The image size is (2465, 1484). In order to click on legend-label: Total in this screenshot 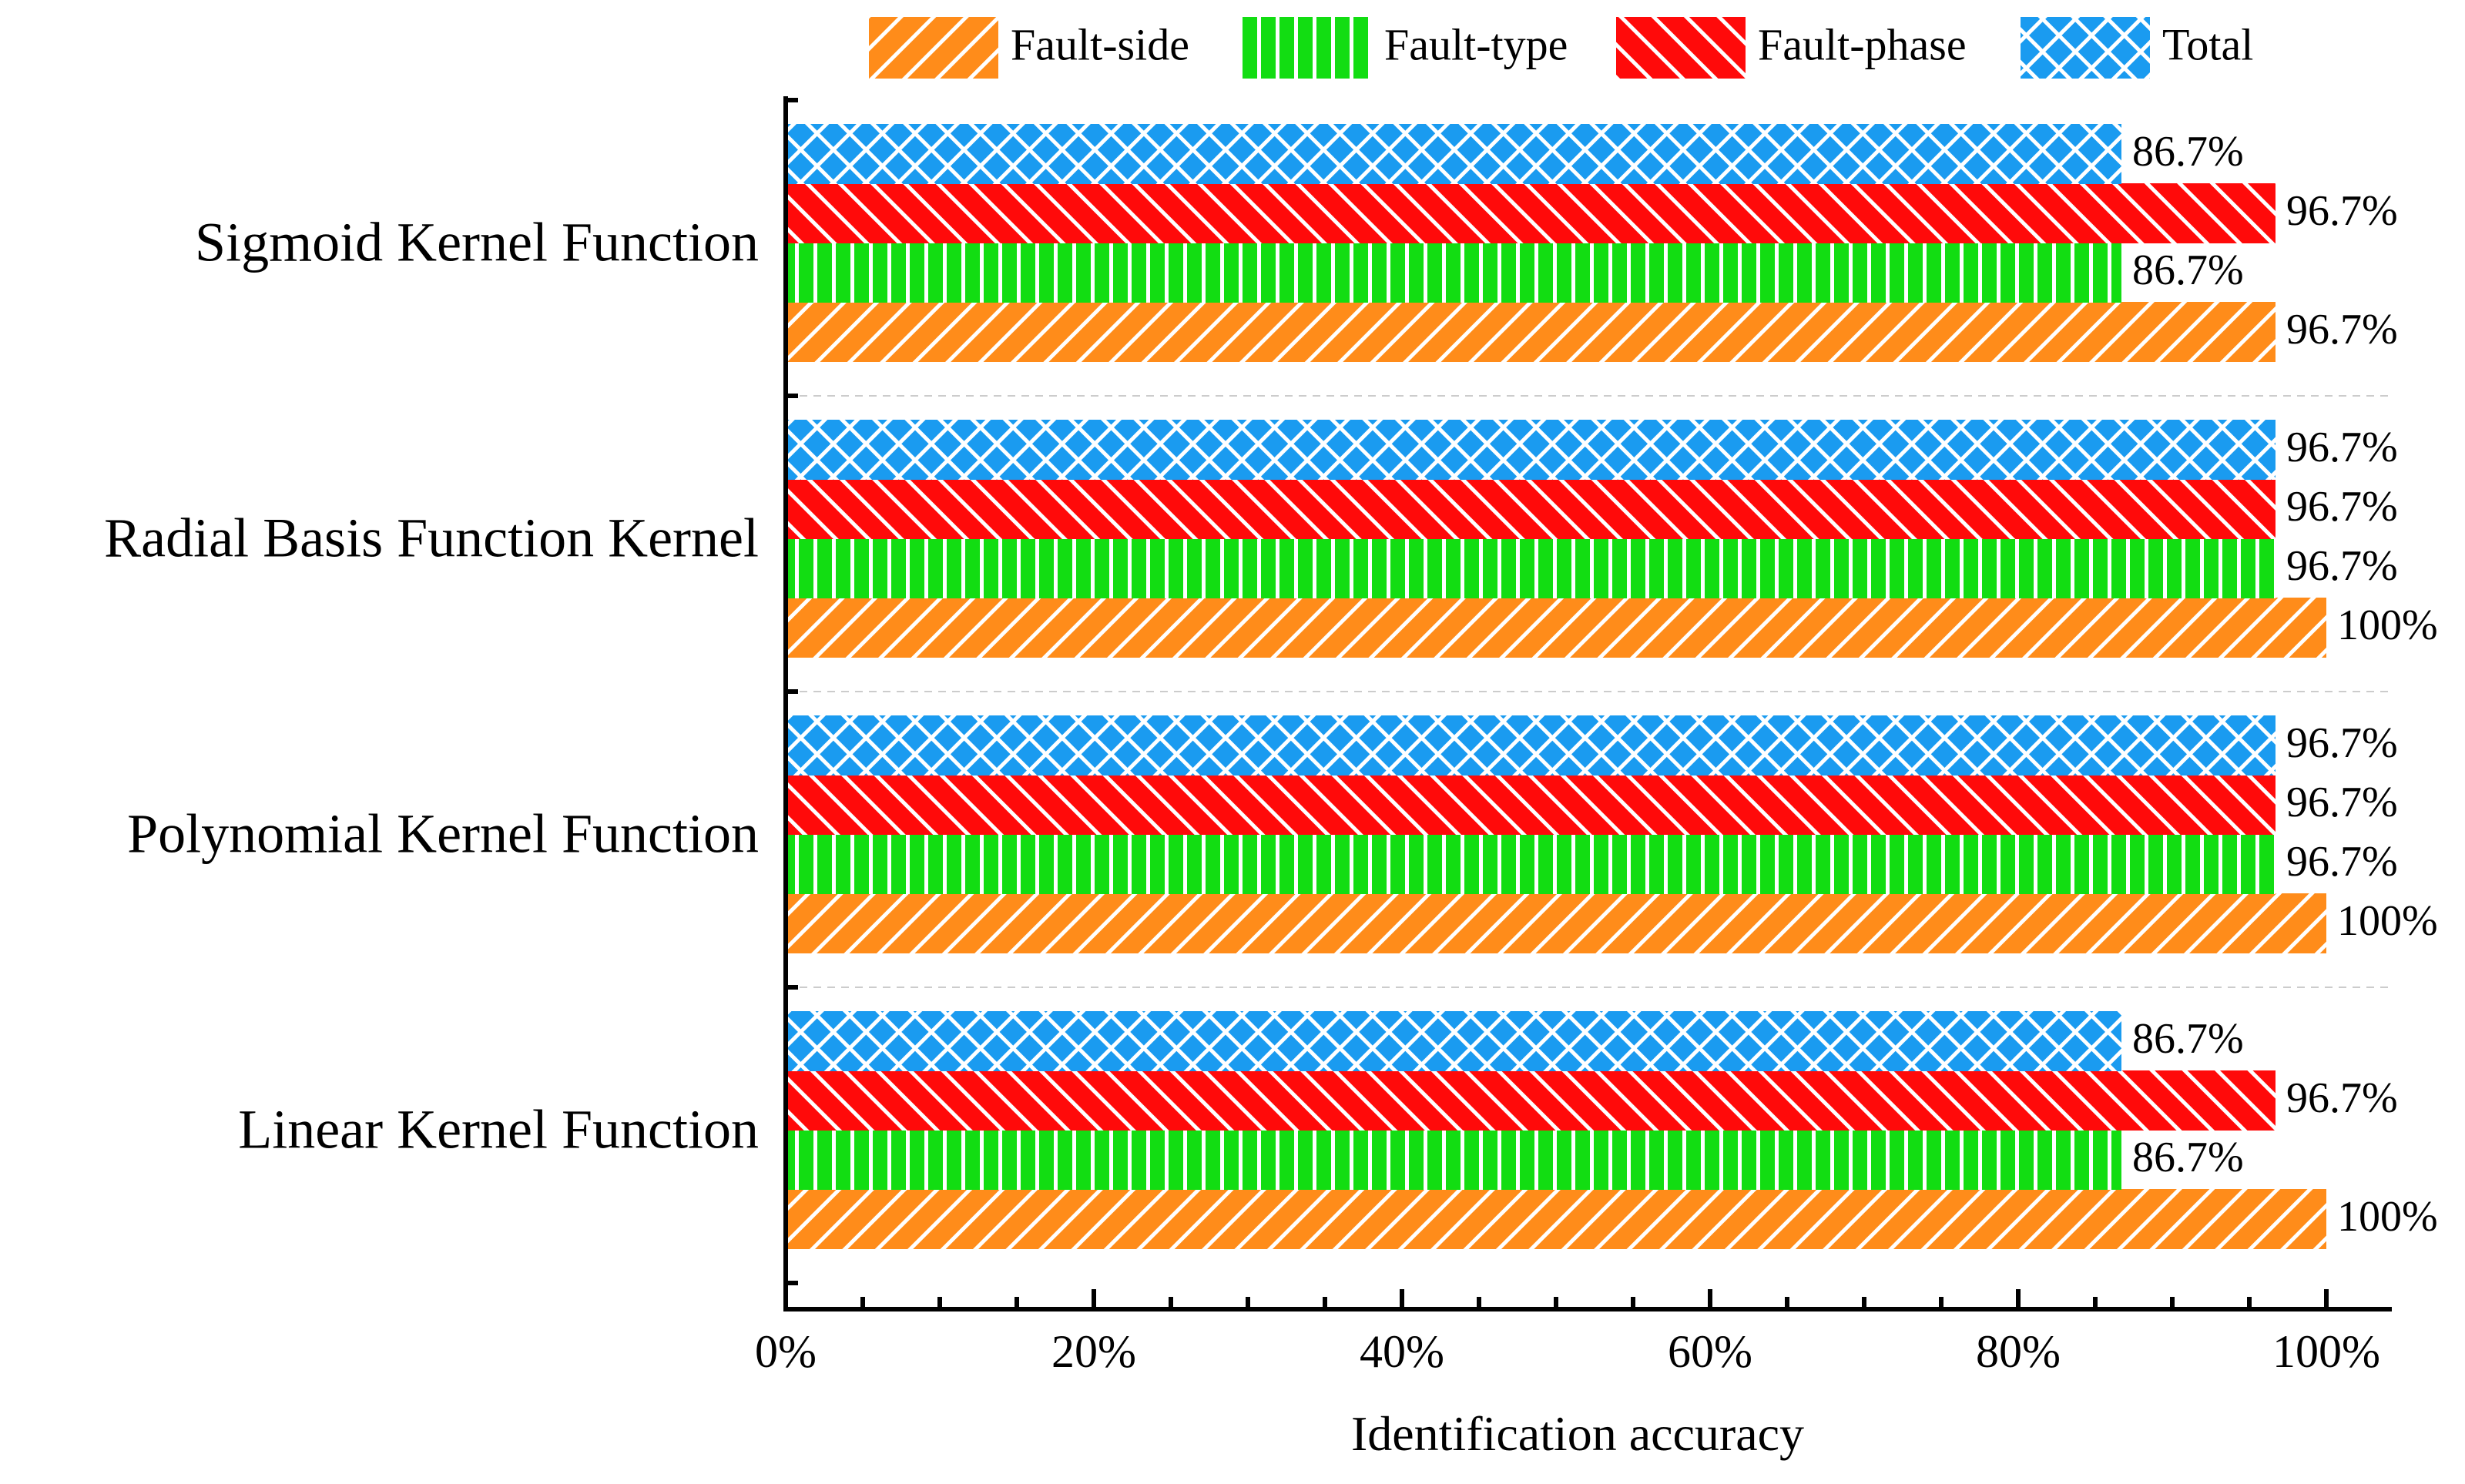, I will do `click(2207, 44)`.